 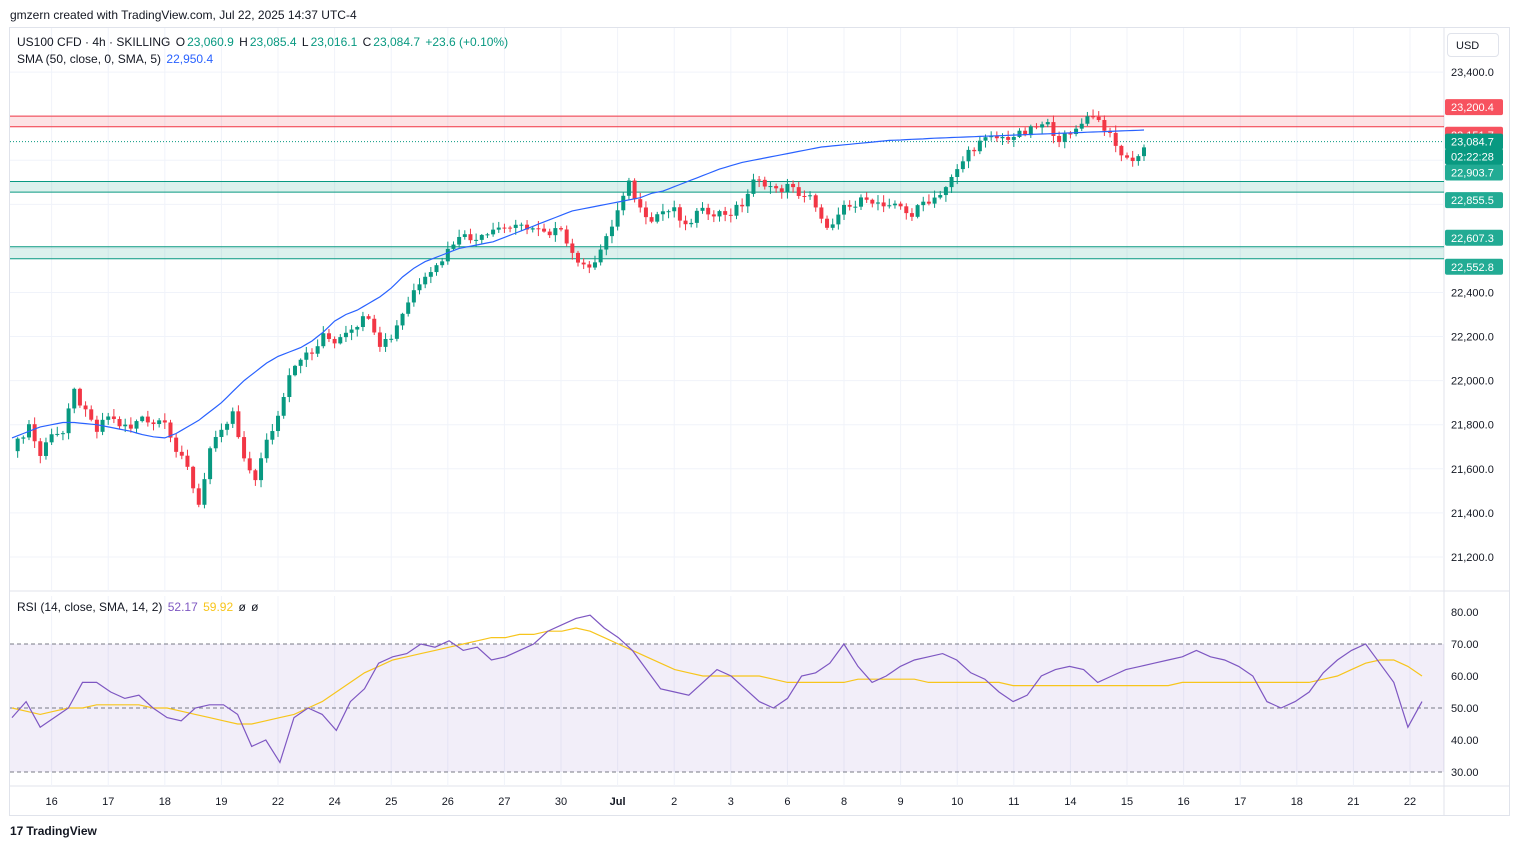 I want to click on support-top-tag-box, so click(x=1474, y=172).